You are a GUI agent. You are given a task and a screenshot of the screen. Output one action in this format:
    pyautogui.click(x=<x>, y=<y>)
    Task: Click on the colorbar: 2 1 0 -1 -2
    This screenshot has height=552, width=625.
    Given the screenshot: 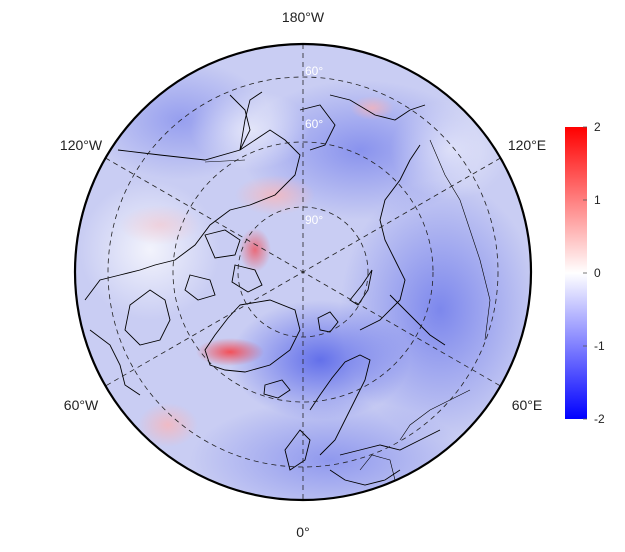 What is the action you would take?
    pyautogui.click(x=585, y=273)
    